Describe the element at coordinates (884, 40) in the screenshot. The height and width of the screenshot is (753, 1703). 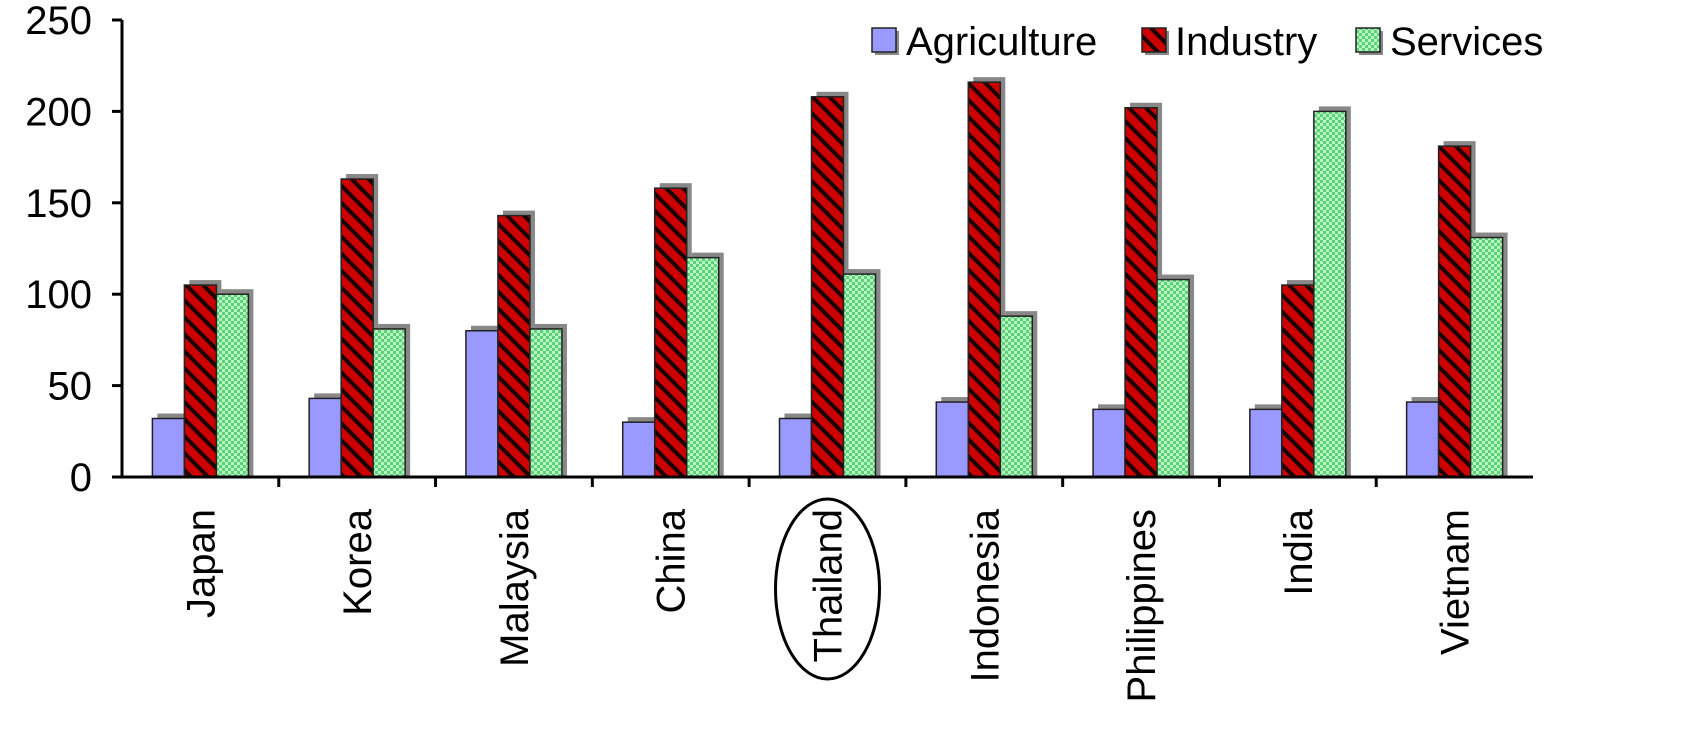
I see `legend-swatch-agriculture` at that location.